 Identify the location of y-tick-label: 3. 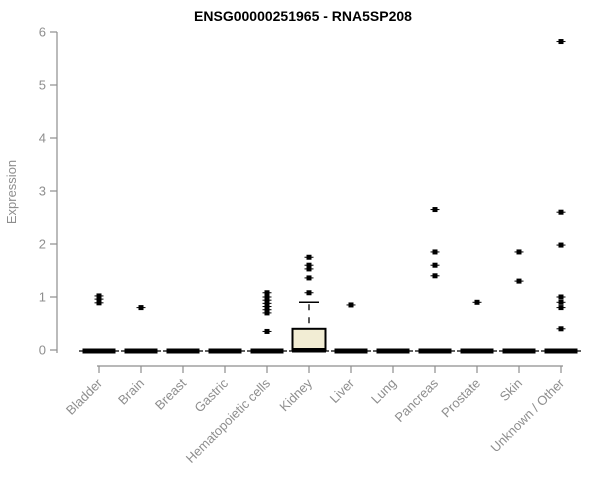
(42, 191).